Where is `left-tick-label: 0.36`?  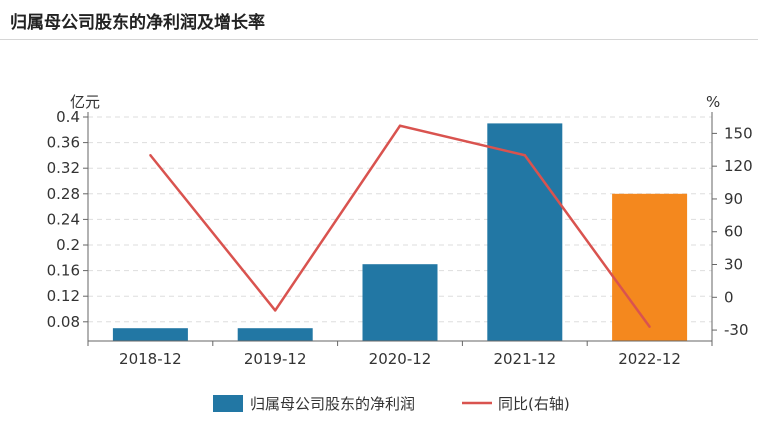
left-tick-label: 0.36 is located at coordinates (63, 143).